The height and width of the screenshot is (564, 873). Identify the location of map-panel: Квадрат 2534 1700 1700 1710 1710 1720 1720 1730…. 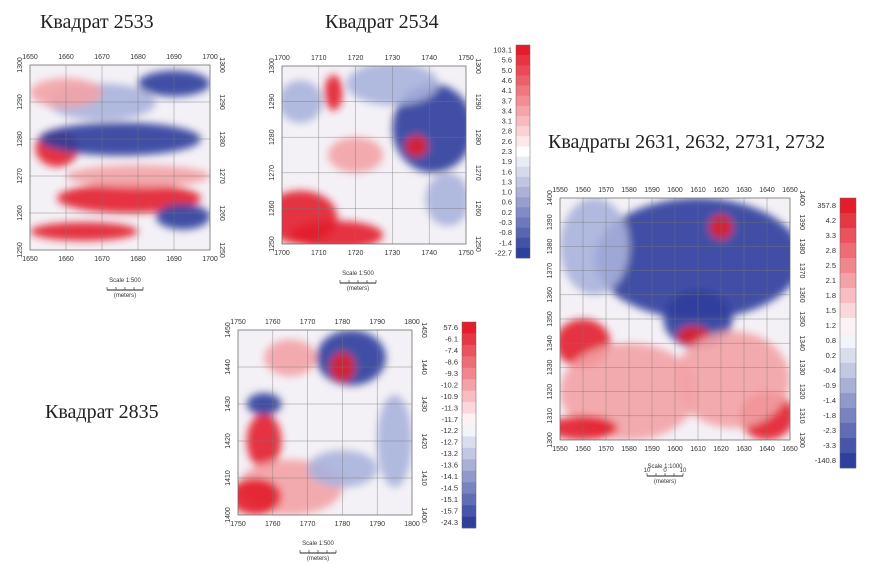
(400, 151).